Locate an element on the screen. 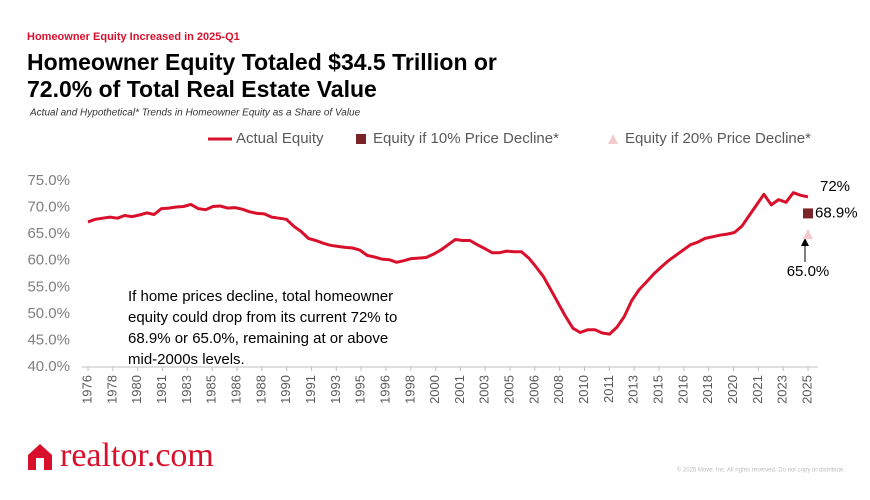 This screenshot has width=870, height=500. annotation: mid-2000s levels. is located at coordinates (186, 359).